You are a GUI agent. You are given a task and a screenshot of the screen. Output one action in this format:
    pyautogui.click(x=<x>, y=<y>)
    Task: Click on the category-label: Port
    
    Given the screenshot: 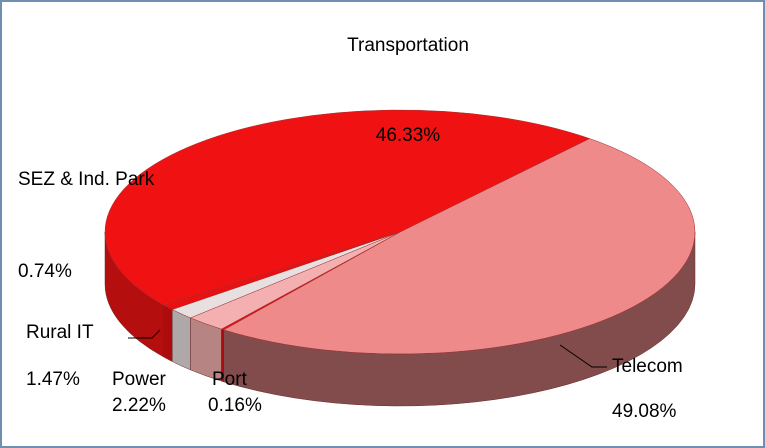 What is the action you would take?
    pyautogui.click(x=230, y=379)
    